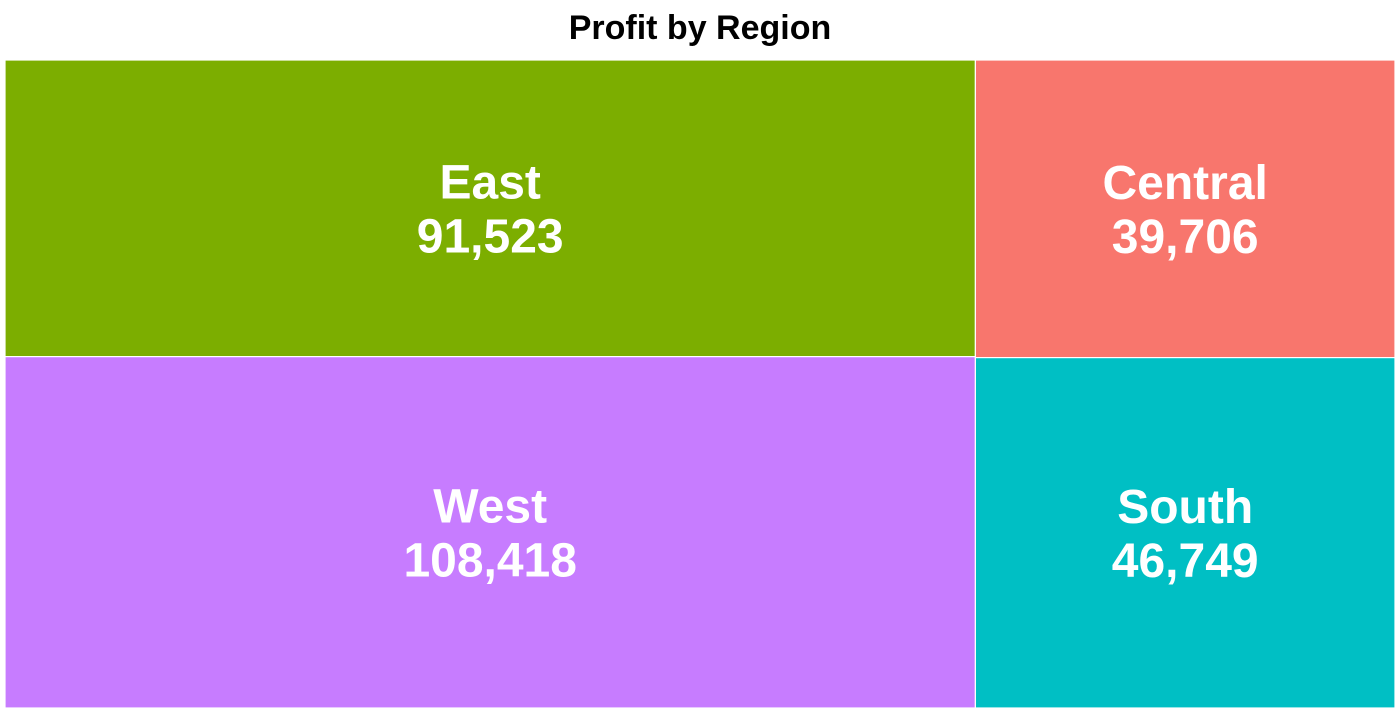 The width and height of the screenshot is (1400, 710). What do you see at coordinates (700, 28) in the screenshot?
I see `chart-title: Profit by Region` at bounding box center [700, 28].